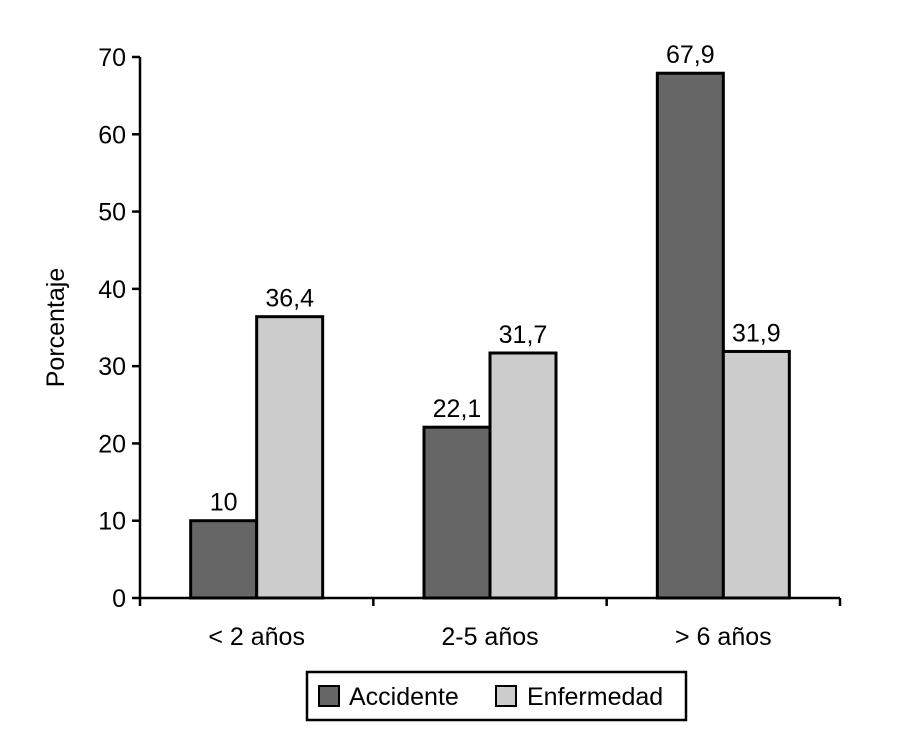 The height and width of the screenshot is (743, 898). Describe the element at coordinates (112, 522) in the screenshot. I see `y-tick-label: 10` at that location.